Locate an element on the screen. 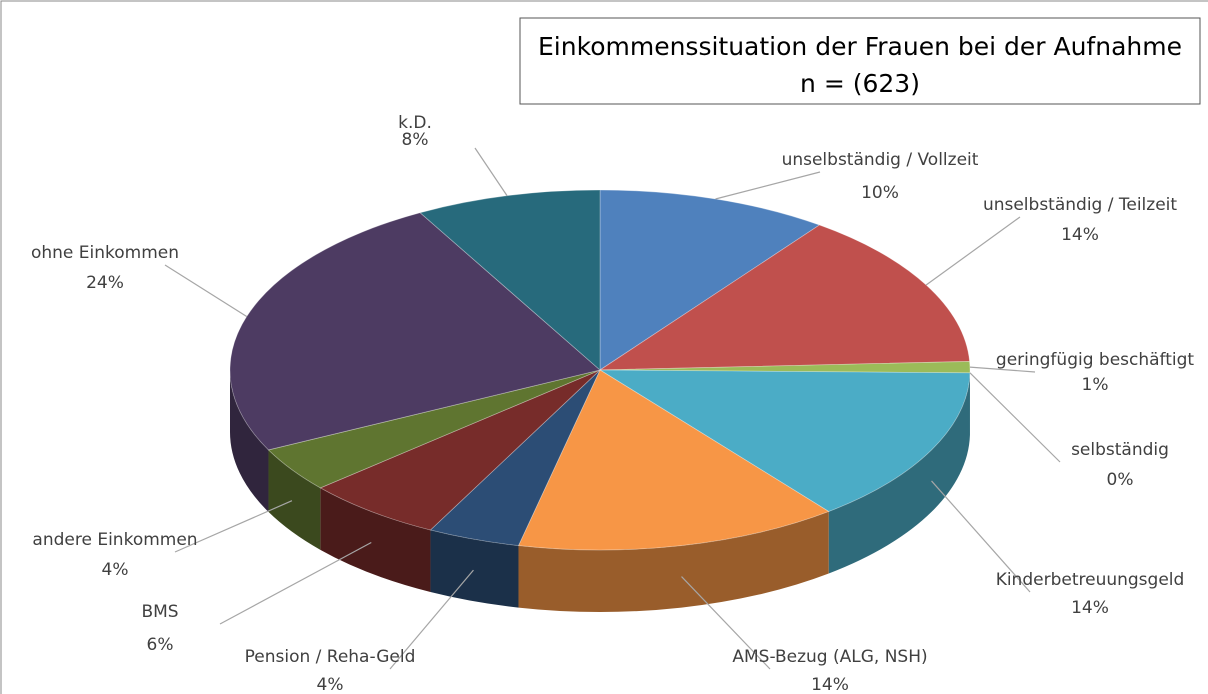 This screenshot has height=694, width=1208. title-box is located at coordinates (860, 61).